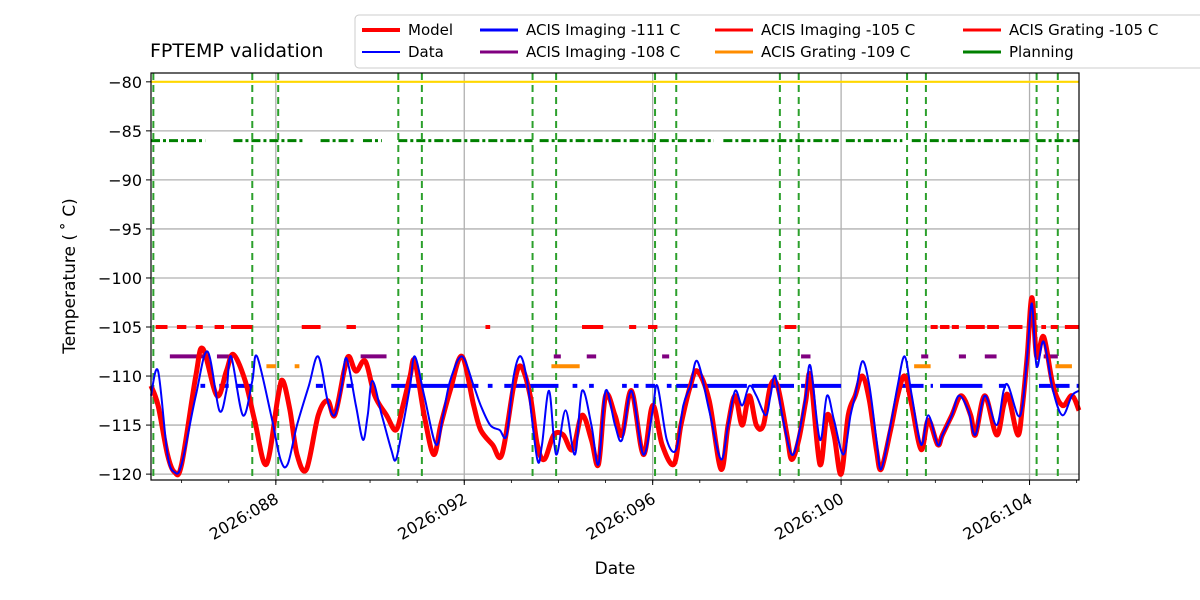 The width and height of the screenshot is (1200, 600). I want to click on x-tick-label: 2026:104, so click(998, 516).